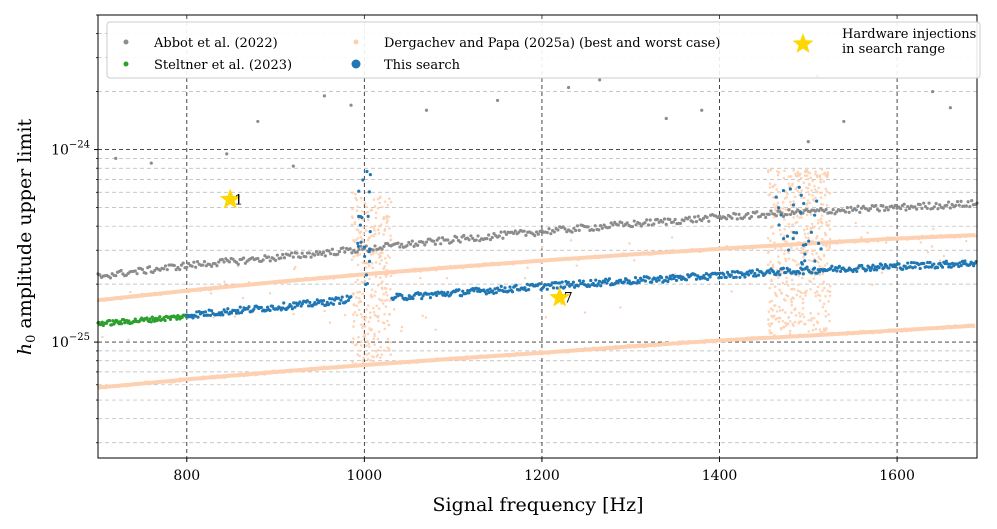  What do you see at coordinates (150, 319) in the screenshot?
I see `steltner-point` at bounding box center [150, 319].